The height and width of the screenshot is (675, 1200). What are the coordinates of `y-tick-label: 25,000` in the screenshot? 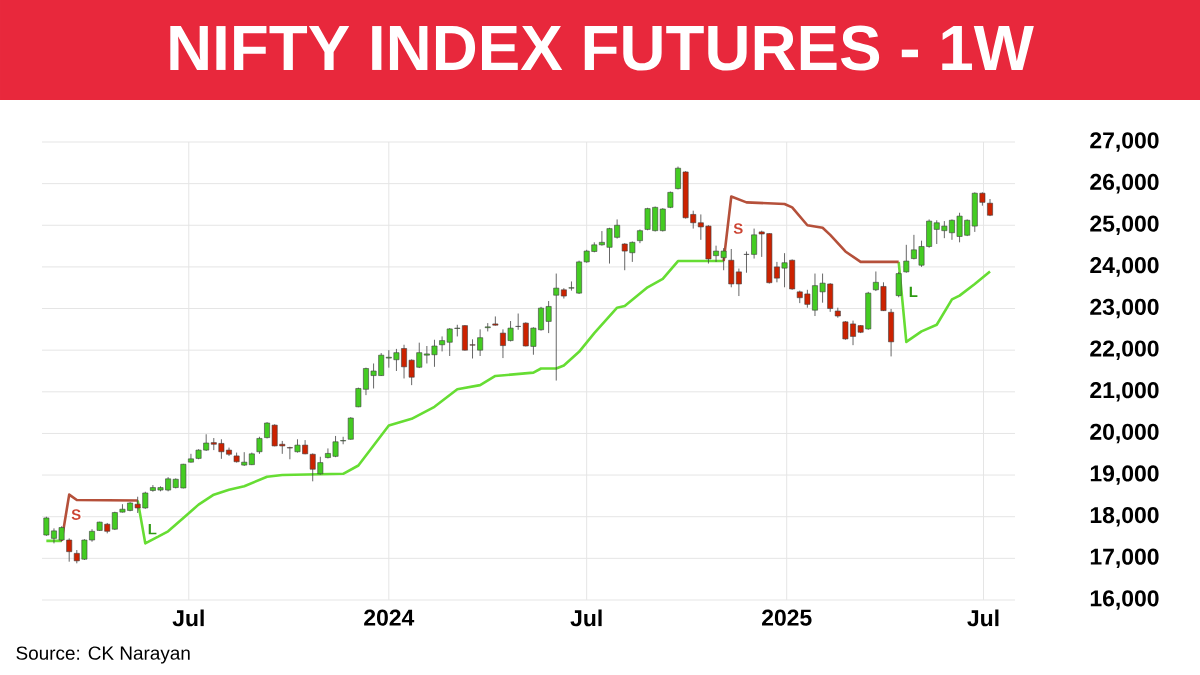 It's located at (1124, 225).